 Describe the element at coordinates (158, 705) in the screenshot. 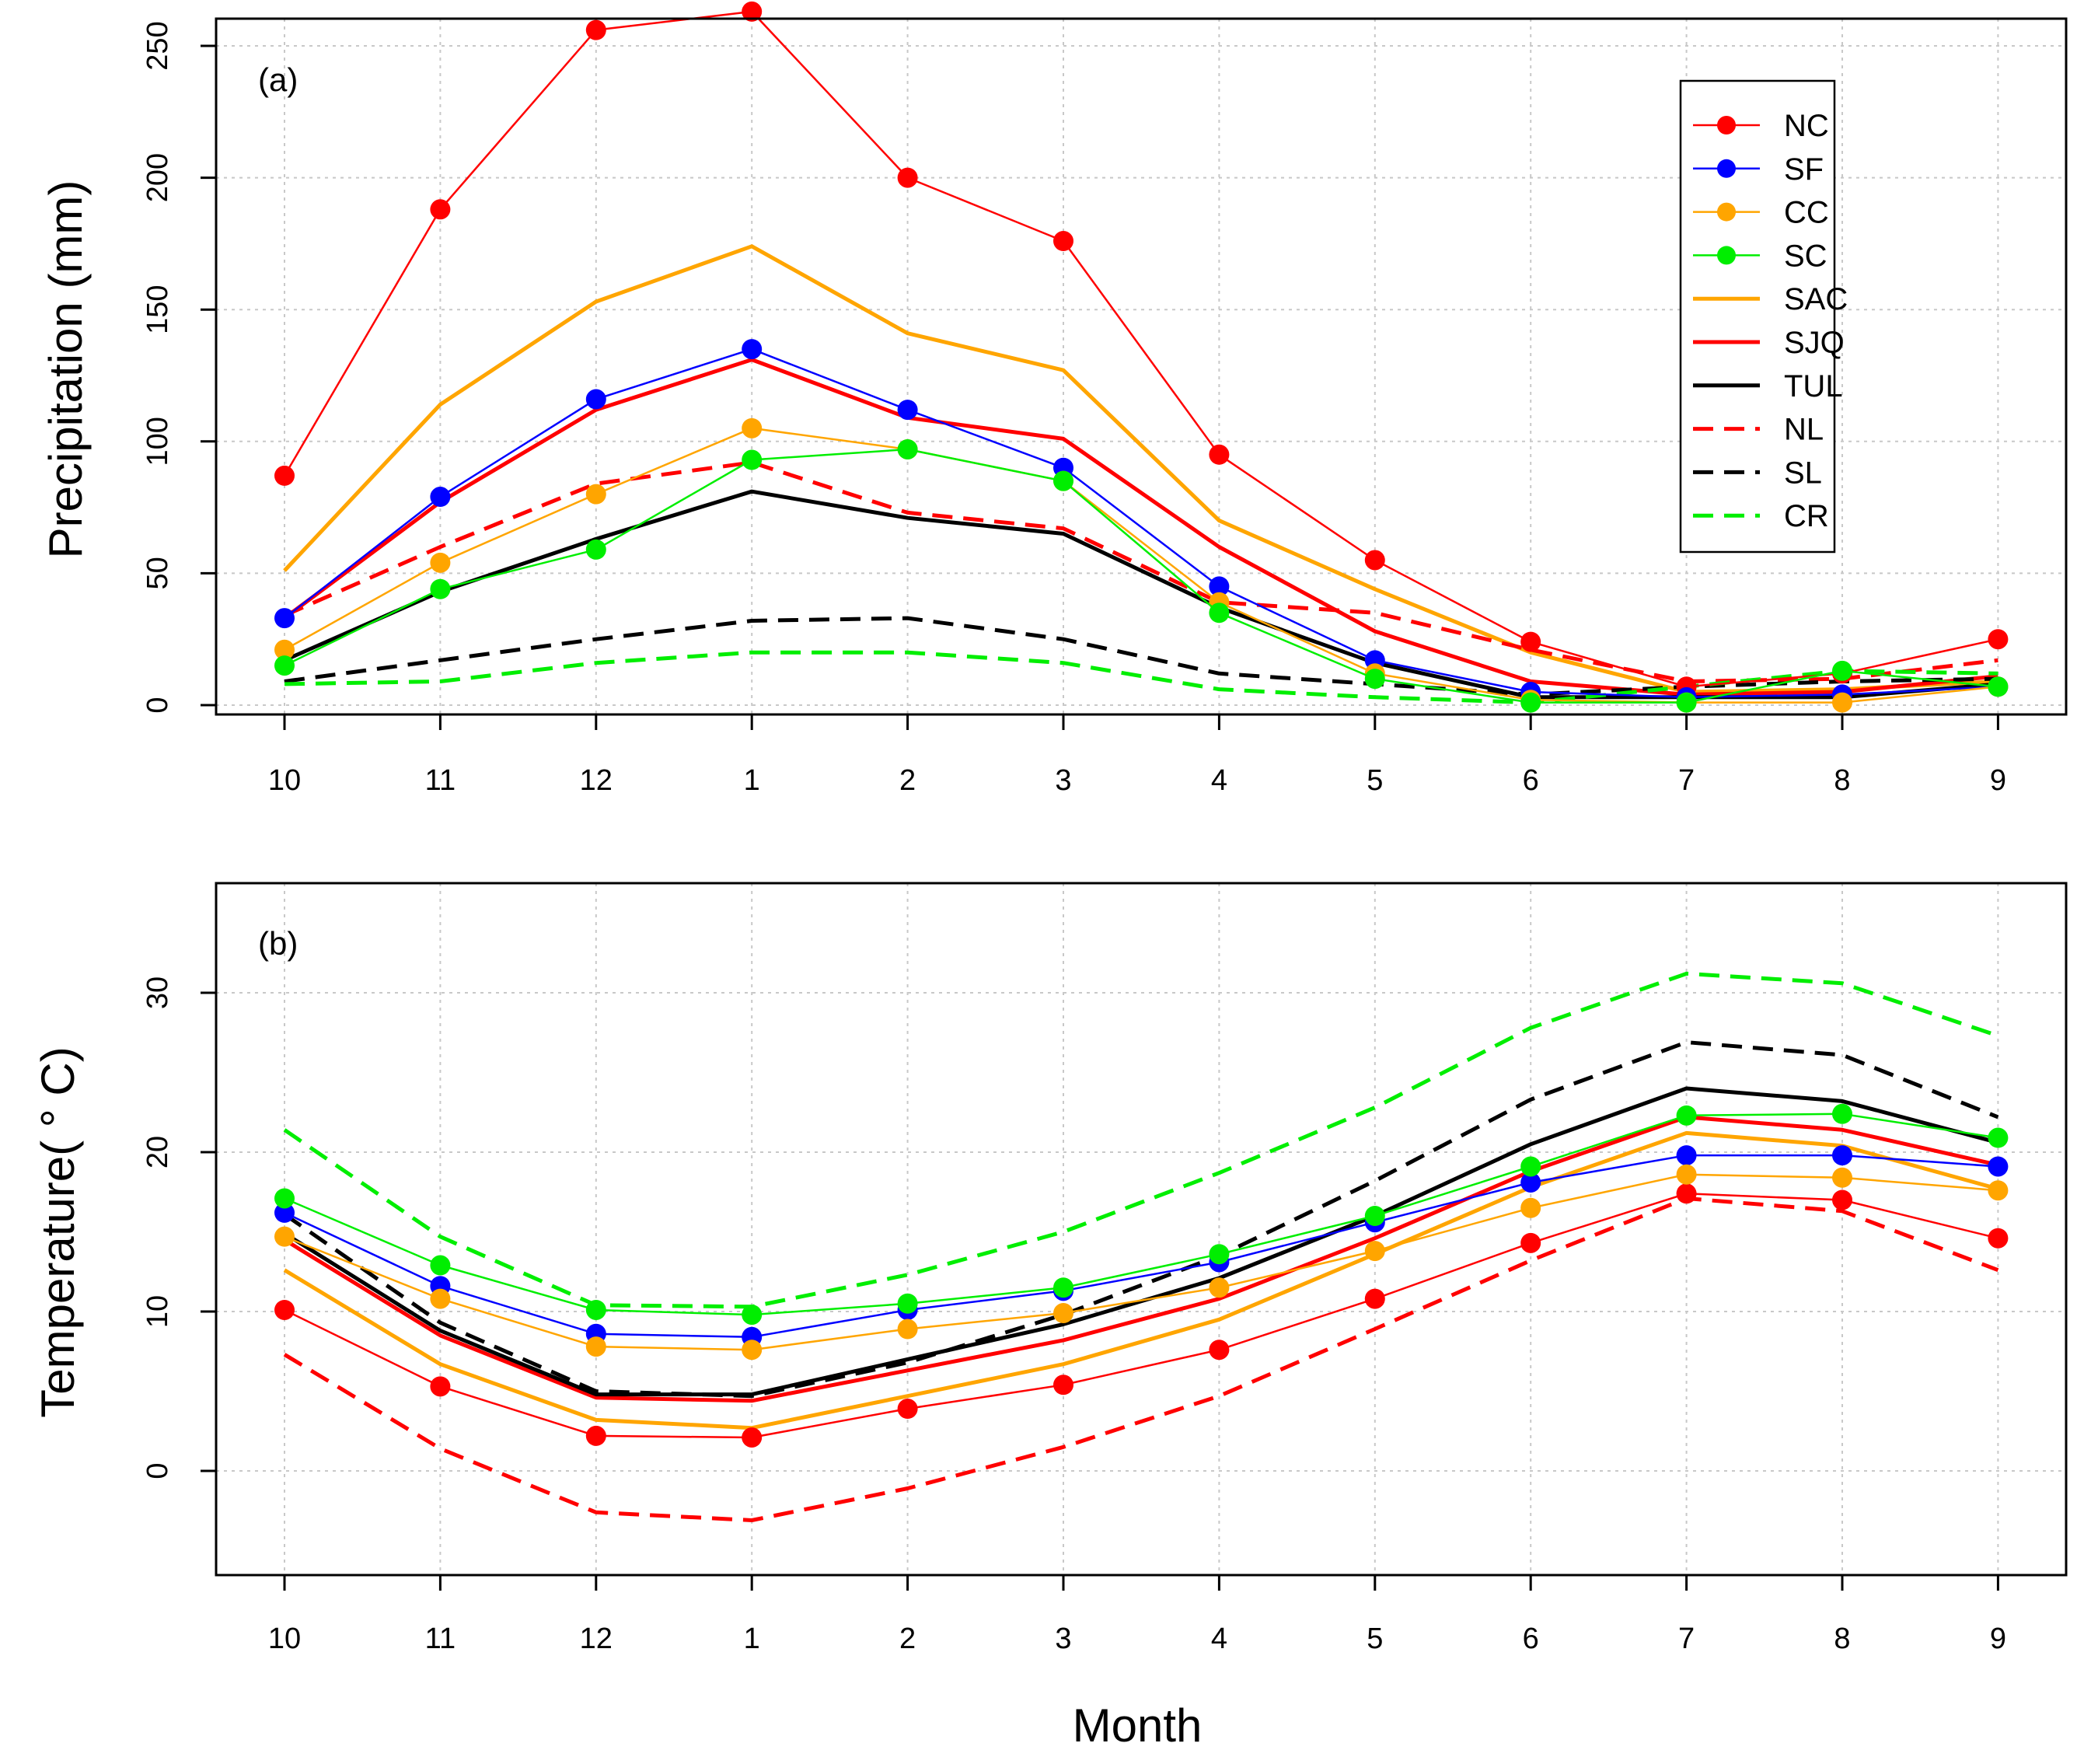

I see `y-tick-label-a-0: 0` at that location.